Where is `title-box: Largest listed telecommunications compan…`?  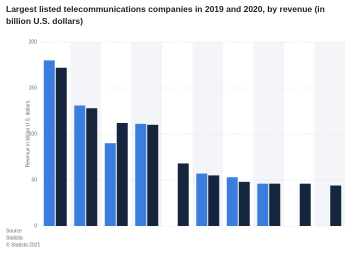
title-box: Largest listed telecommunications compan… is located at coordinates (165, 15).